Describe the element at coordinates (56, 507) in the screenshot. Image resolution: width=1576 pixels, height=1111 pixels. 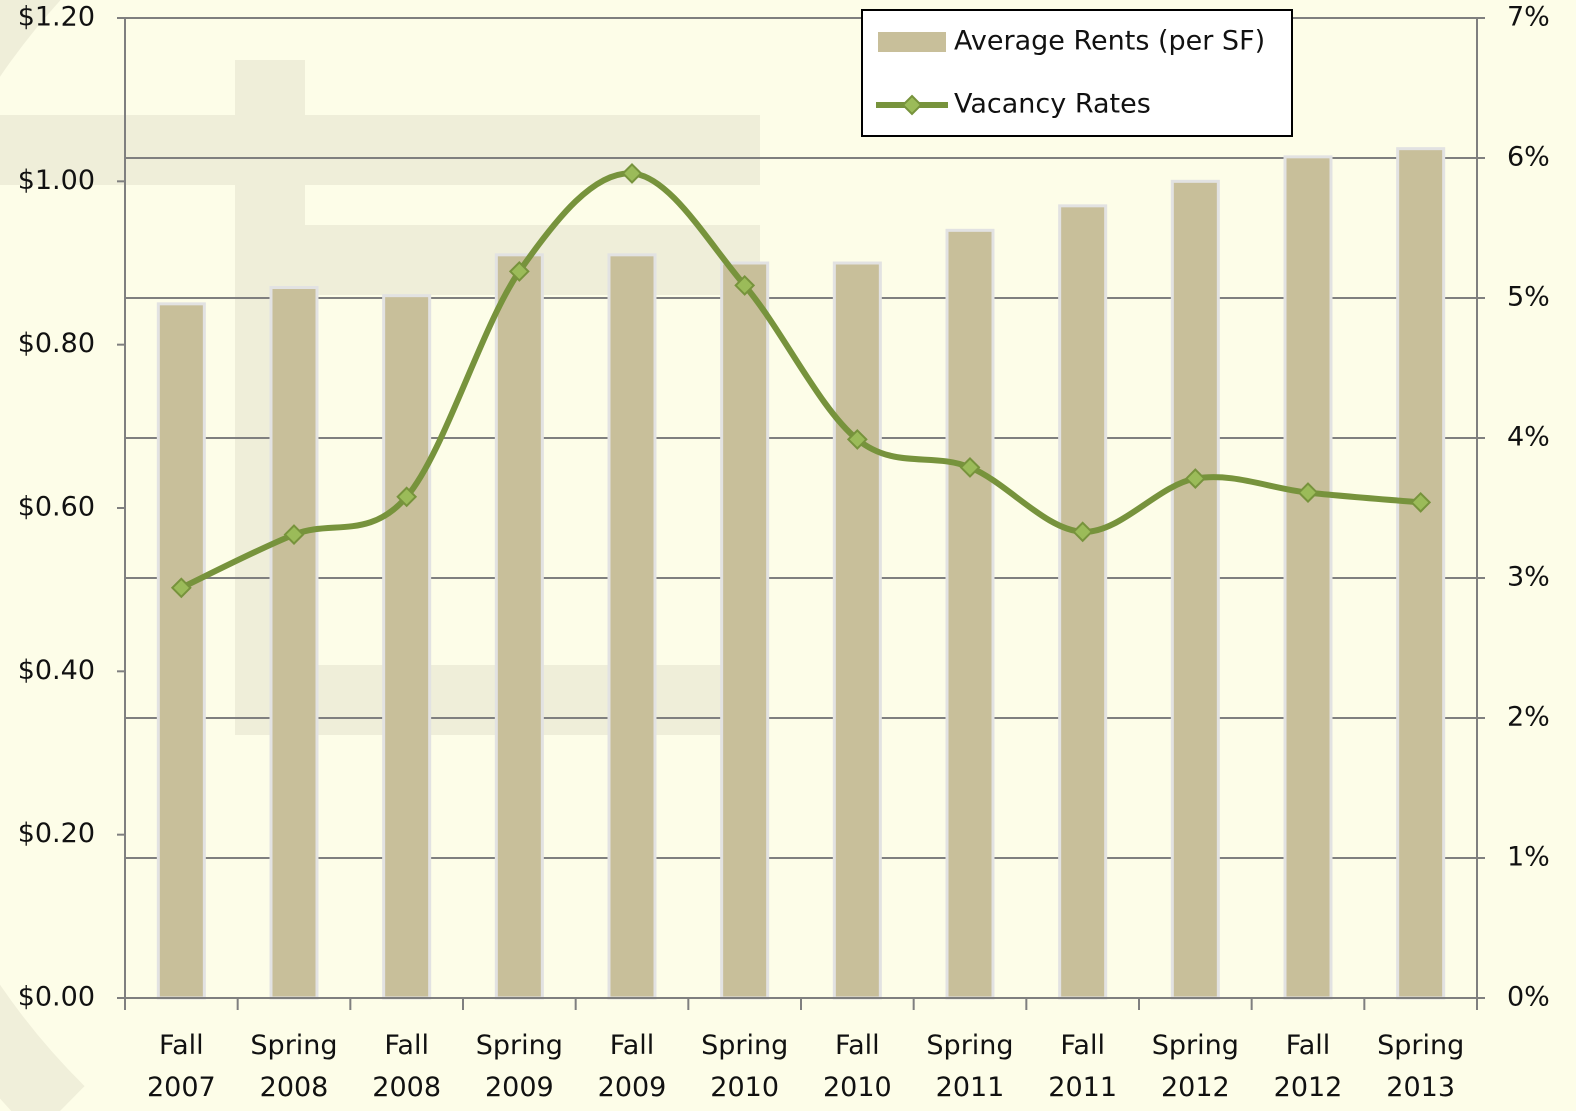
I see `y-tick-label: $0.60` at that location.